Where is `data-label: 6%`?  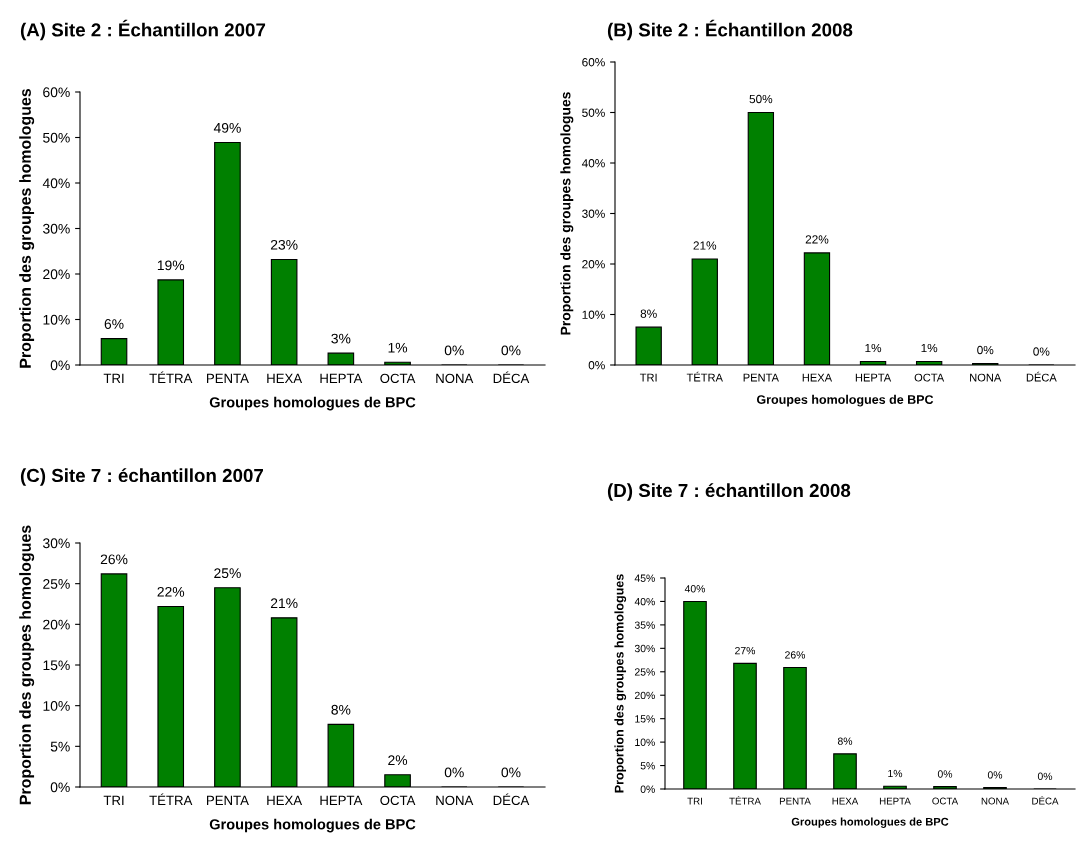 data-label: 6% is located at coordinates (114, 324).